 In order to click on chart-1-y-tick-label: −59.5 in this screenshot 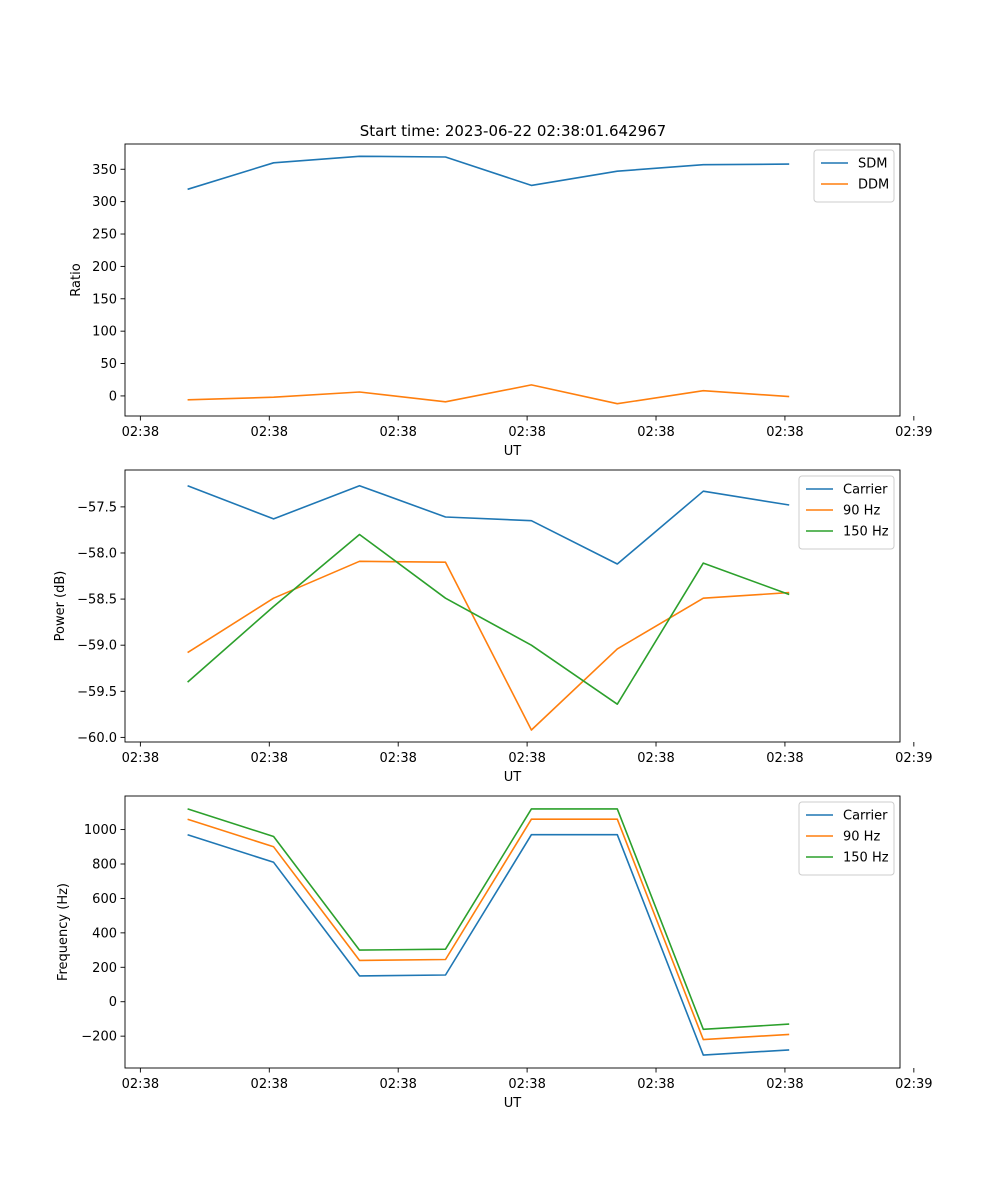, I will do `click(97, 692)`.